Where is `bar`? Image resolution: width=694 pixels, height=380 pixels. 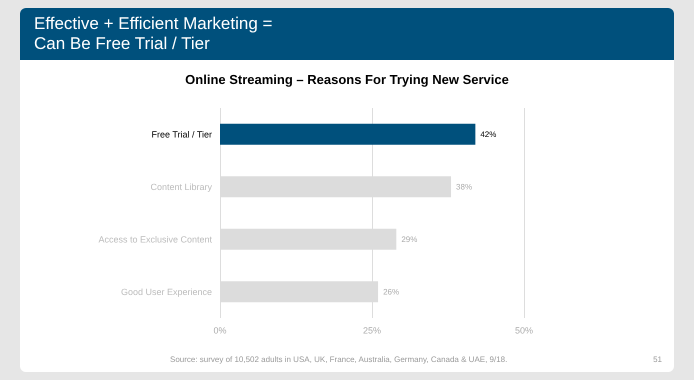 bar is located at coordinates (348, 134).